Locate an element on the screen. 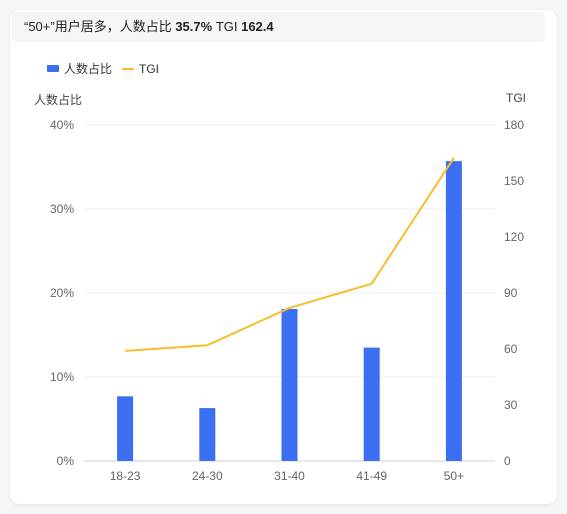 This screenshot has height=514, width=567. legend-bar-swatch is located at coordinates (53, 68).